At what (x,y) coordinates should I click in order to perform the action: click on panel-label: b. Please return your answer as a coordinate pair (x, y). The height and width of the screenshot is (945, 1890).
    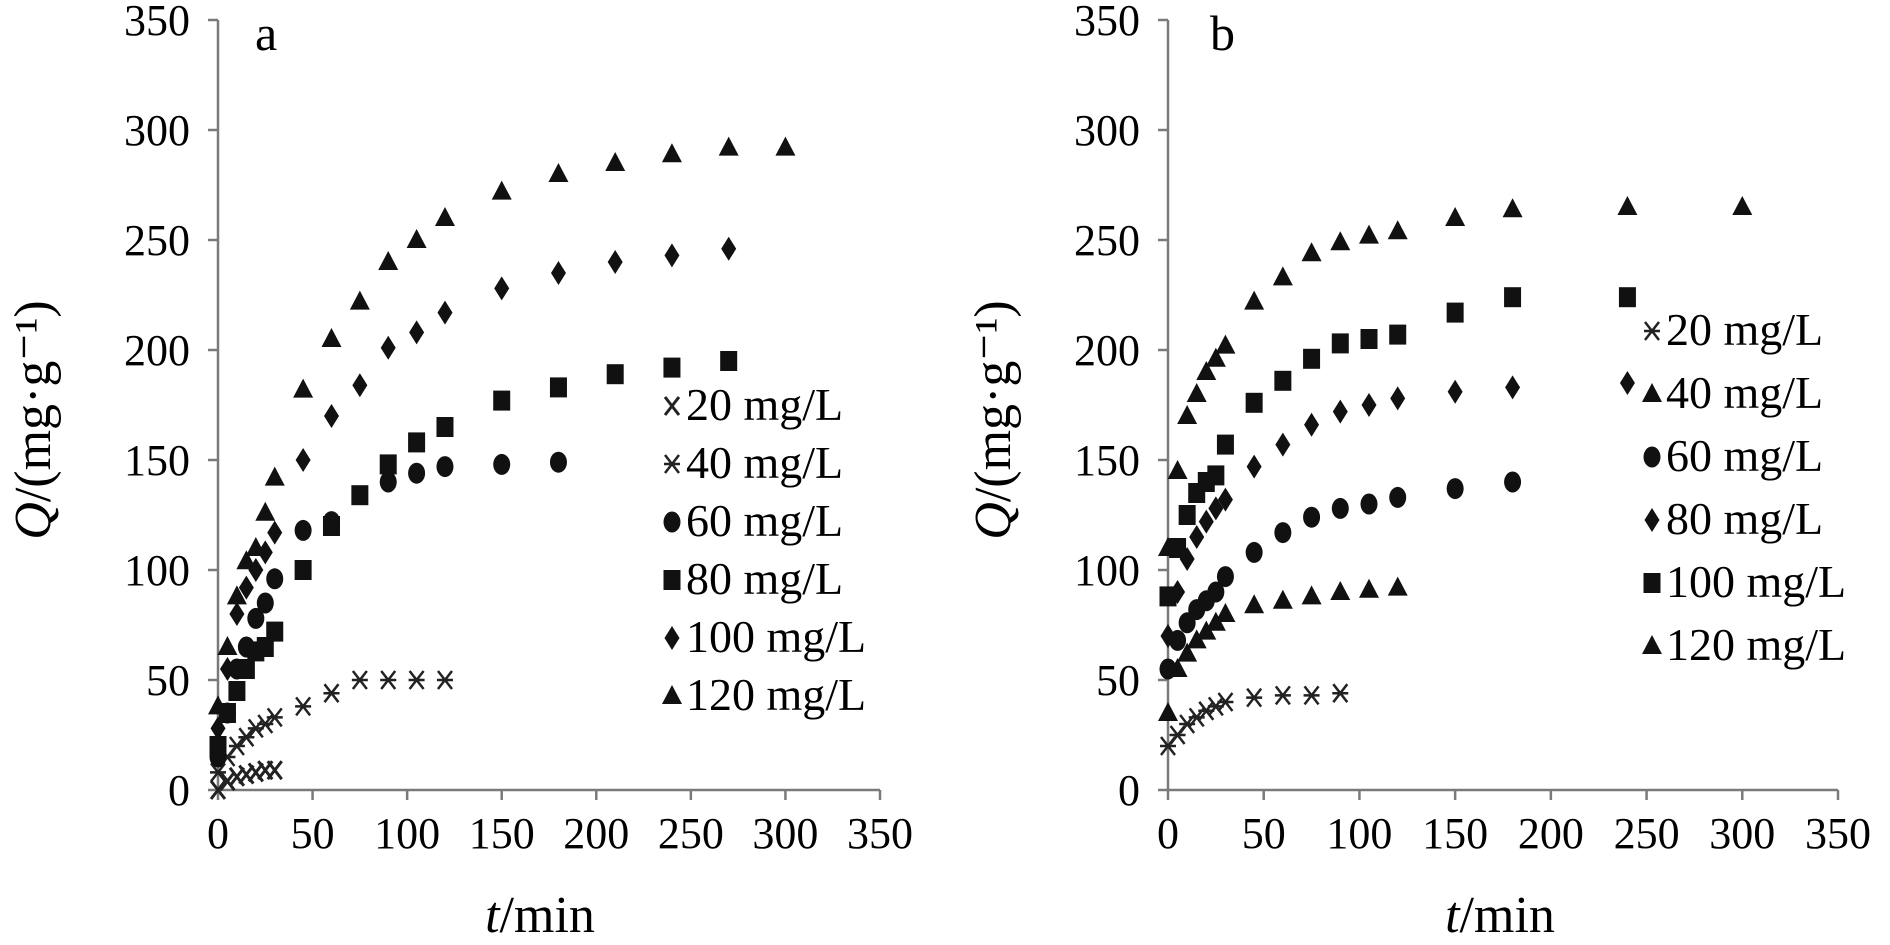
    Looking at the image, I should click on (1222, 33).